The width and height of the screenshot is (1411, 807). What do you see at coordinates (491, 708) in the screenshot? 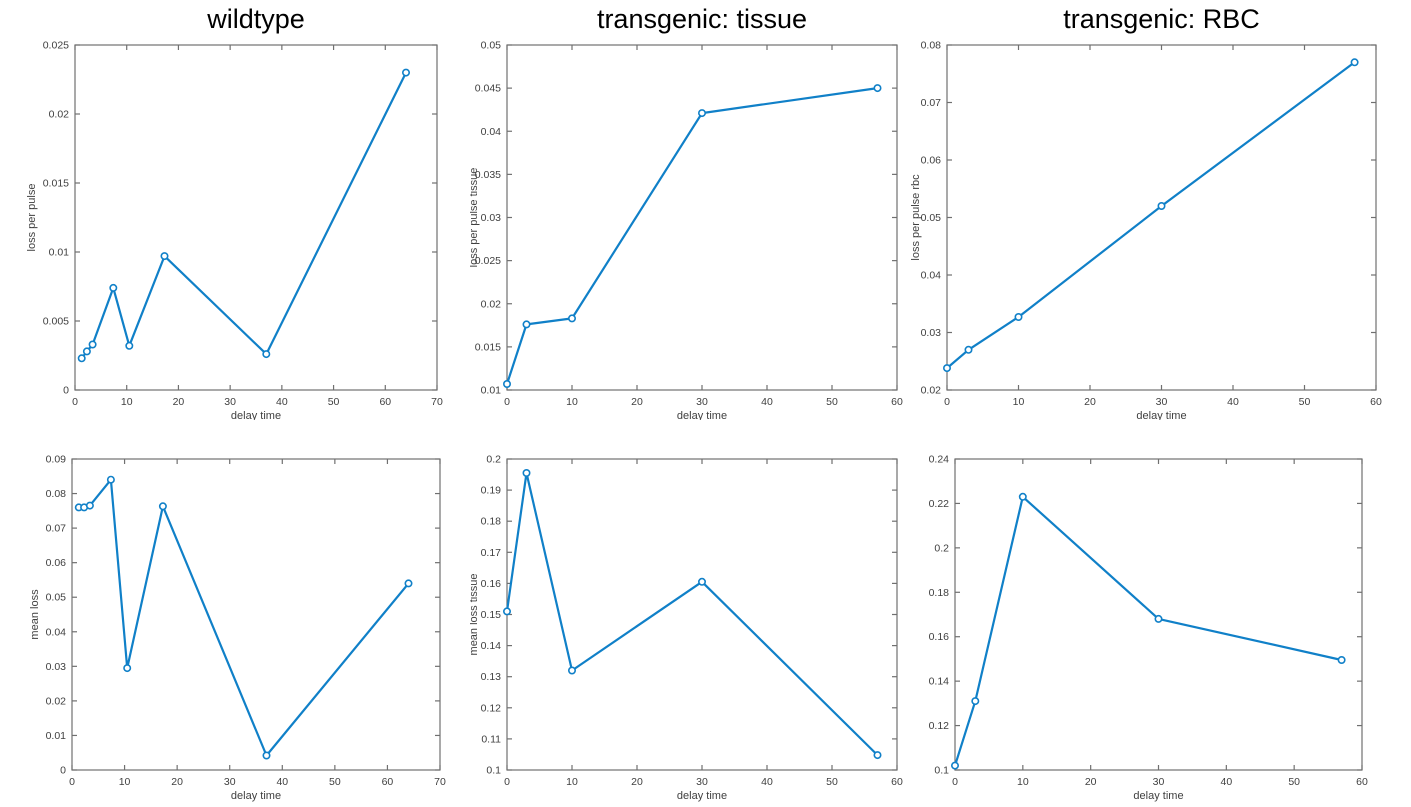
I see `y-tick-label: 0.12` at bounding box center [491, 708].